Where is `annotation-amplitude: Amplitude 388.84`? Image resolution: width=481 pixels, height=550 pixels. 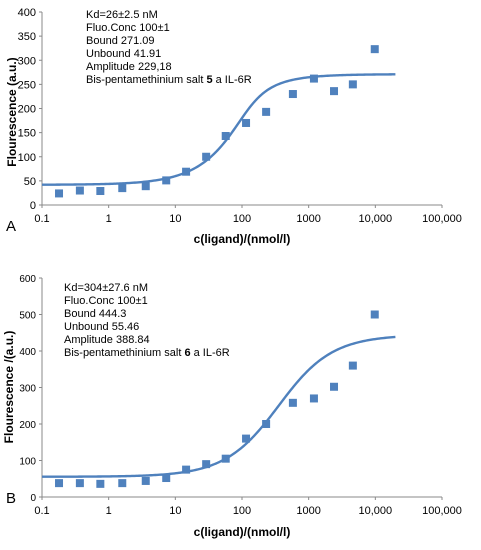 annotation-amplitude: Amplitude 388.84 is located at coordinates (107, 340).